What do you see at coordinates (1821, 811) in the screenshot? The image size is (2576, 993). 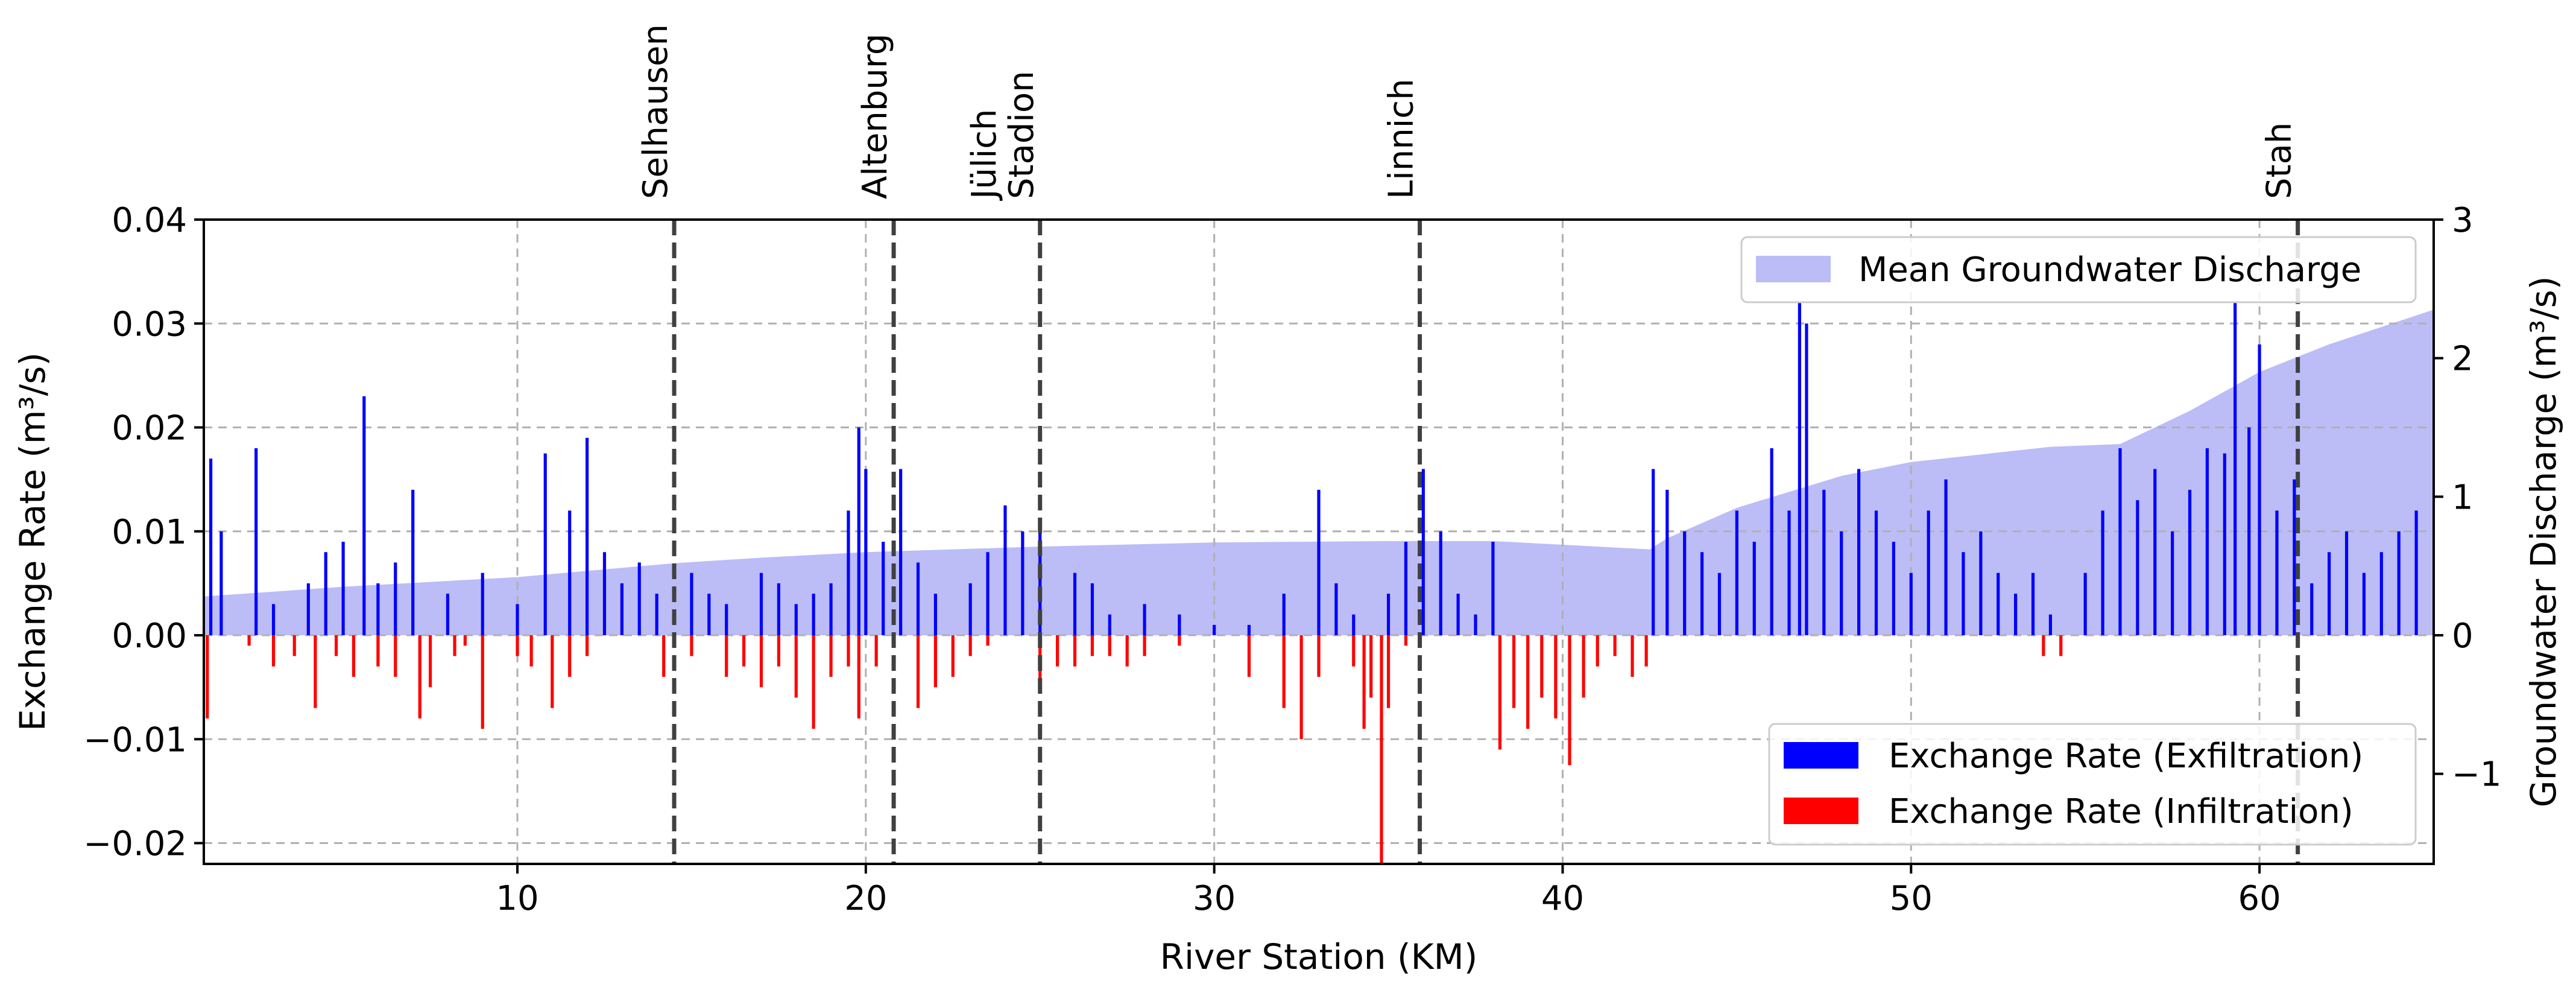 I see `legend-infiltration-swatch` at bounding box center [1821, 811].